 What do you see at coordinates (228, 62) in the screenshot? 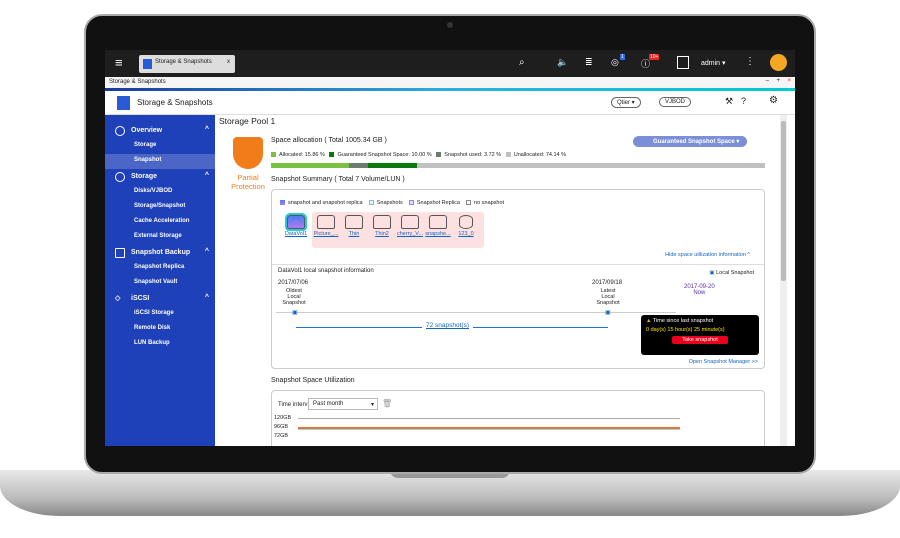
I see `tab-close-button: x` at bounding box center [228, 62].